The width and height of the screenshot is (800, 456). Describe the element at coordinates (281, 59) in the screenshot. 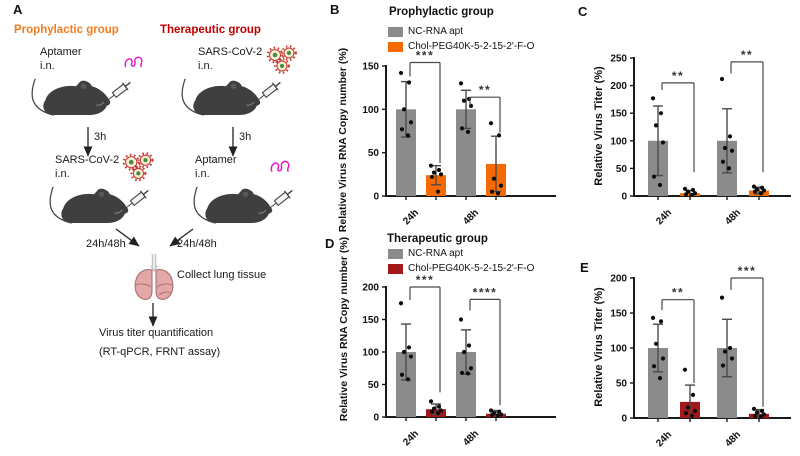

I see `sars-cov-2-virus-icon` at that location.